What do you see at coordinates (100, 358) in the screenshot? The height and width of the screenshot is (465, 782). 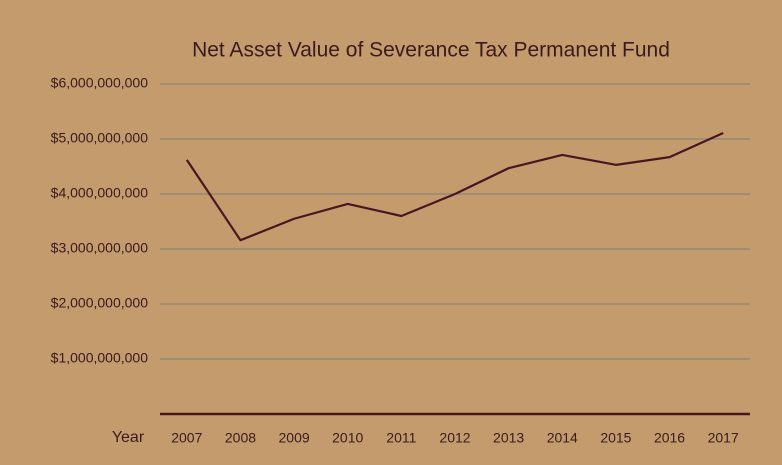 I see `y-tick-label: $1,000,000,000` at bounding box center [100, 358].